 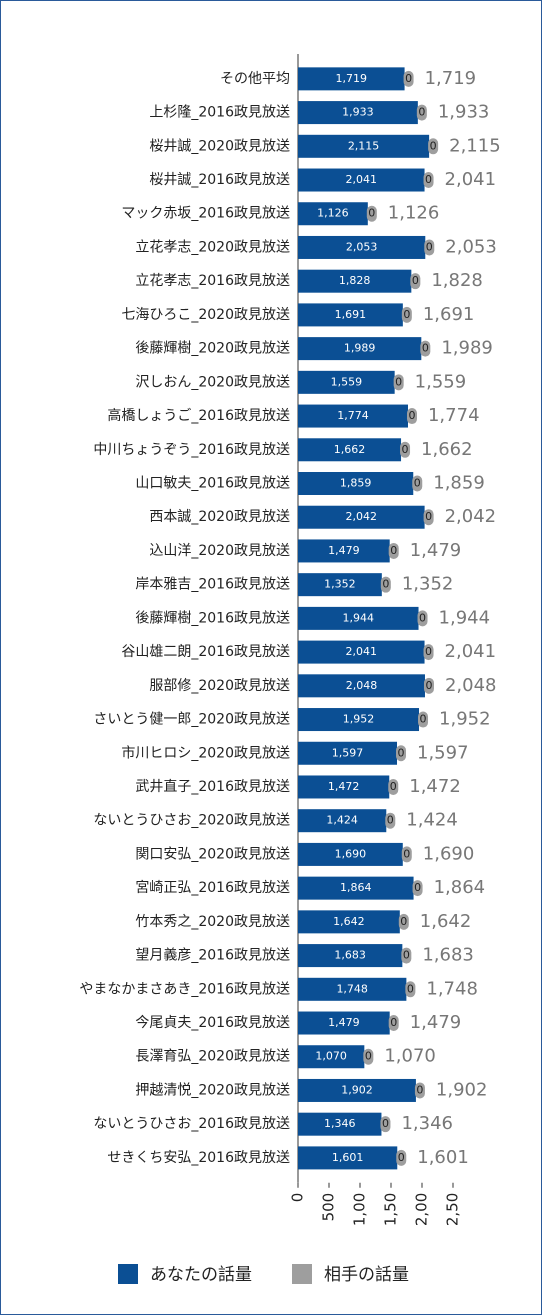 I want to click on value-label: 1,126, so click(x=333, y=213).